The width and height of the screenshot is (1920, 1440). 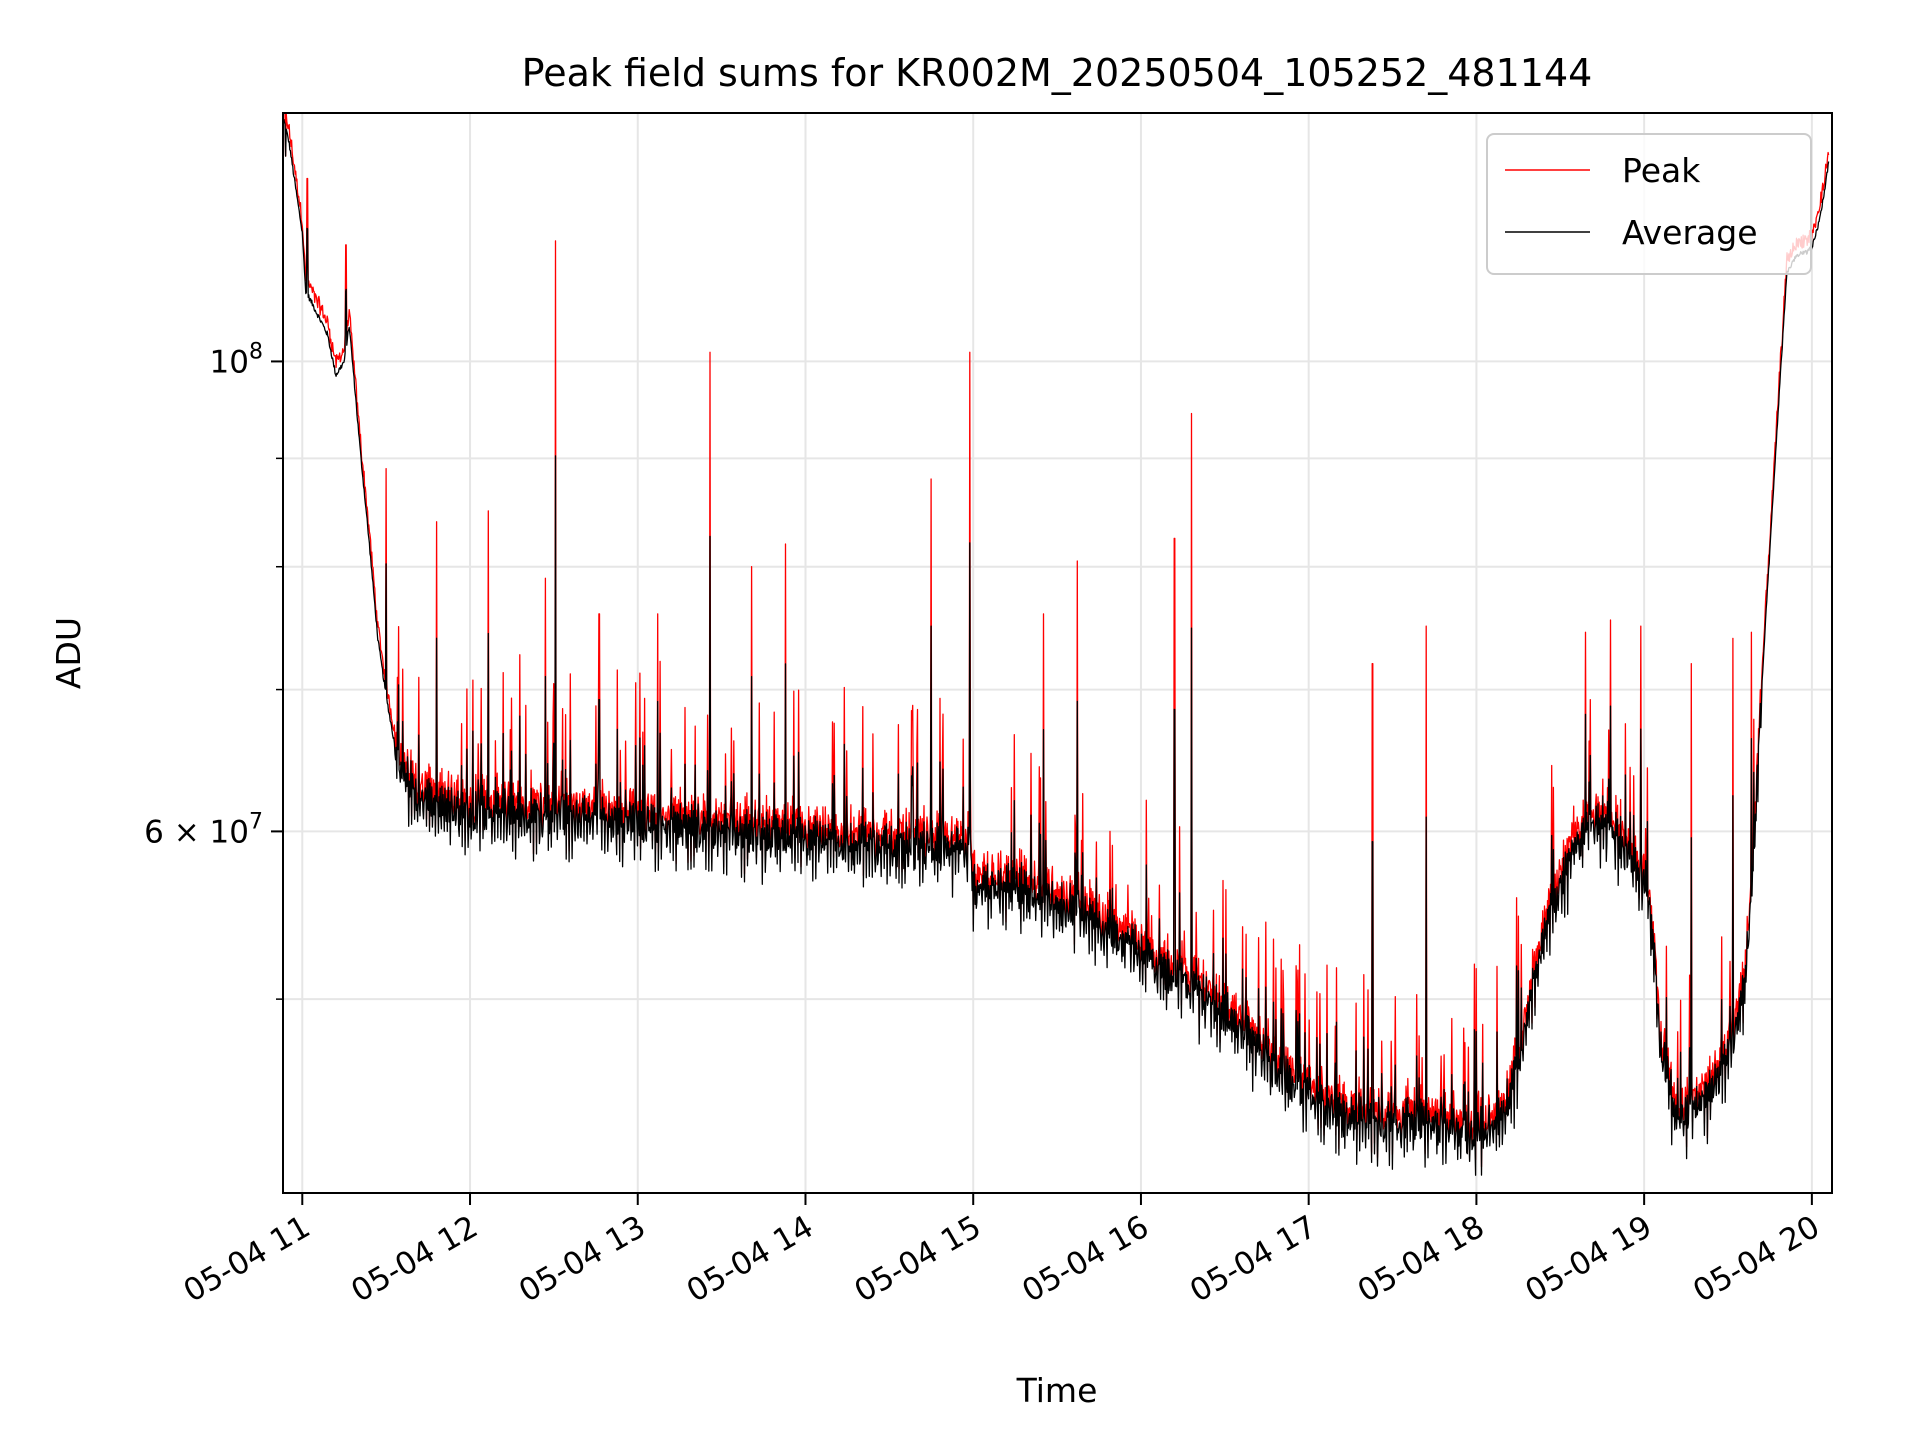 I want to click on legend-box, so click(x=1649, y=204).